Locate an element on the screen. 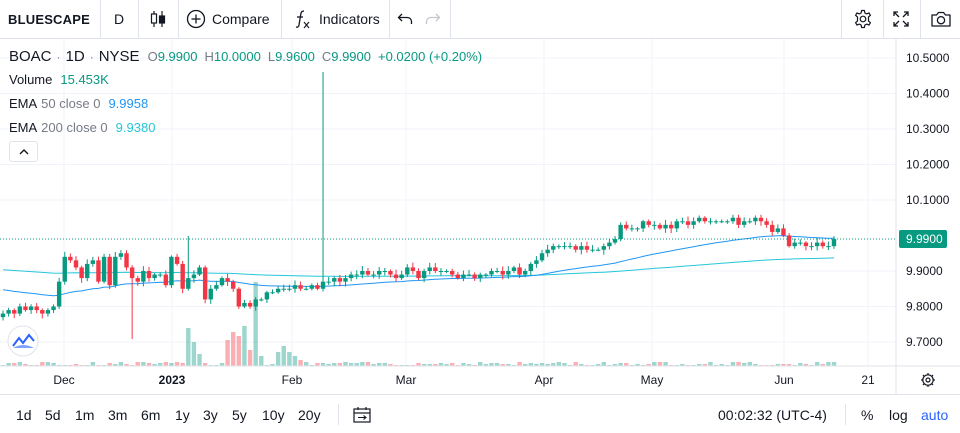 The image size is (960, 433). range-button-6m: 6m is located at coordinates (151, 414).